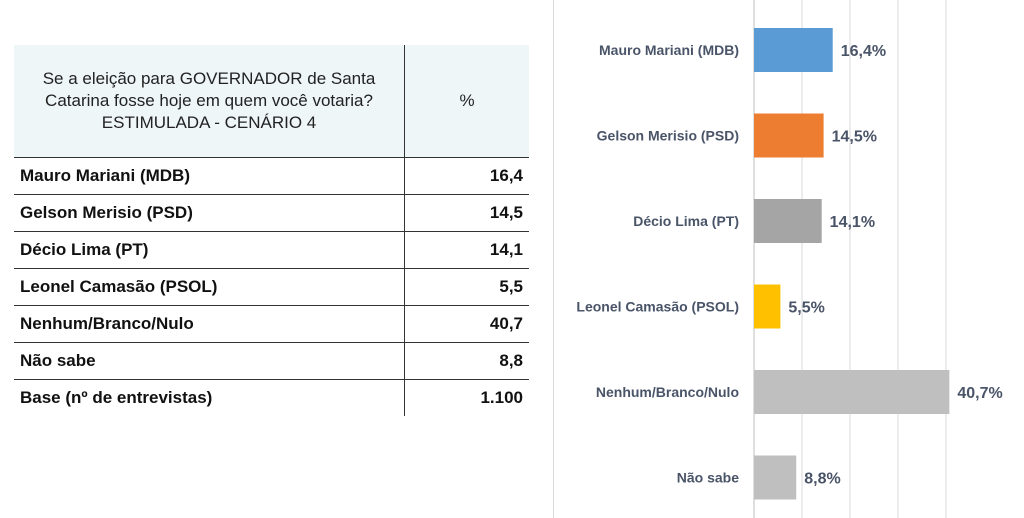 This screenshot has height=518, width=1024. Describe the element at coordinates (686, 221) in the screenshot. I see `category-label: Décio Lima (PT)` at that location.